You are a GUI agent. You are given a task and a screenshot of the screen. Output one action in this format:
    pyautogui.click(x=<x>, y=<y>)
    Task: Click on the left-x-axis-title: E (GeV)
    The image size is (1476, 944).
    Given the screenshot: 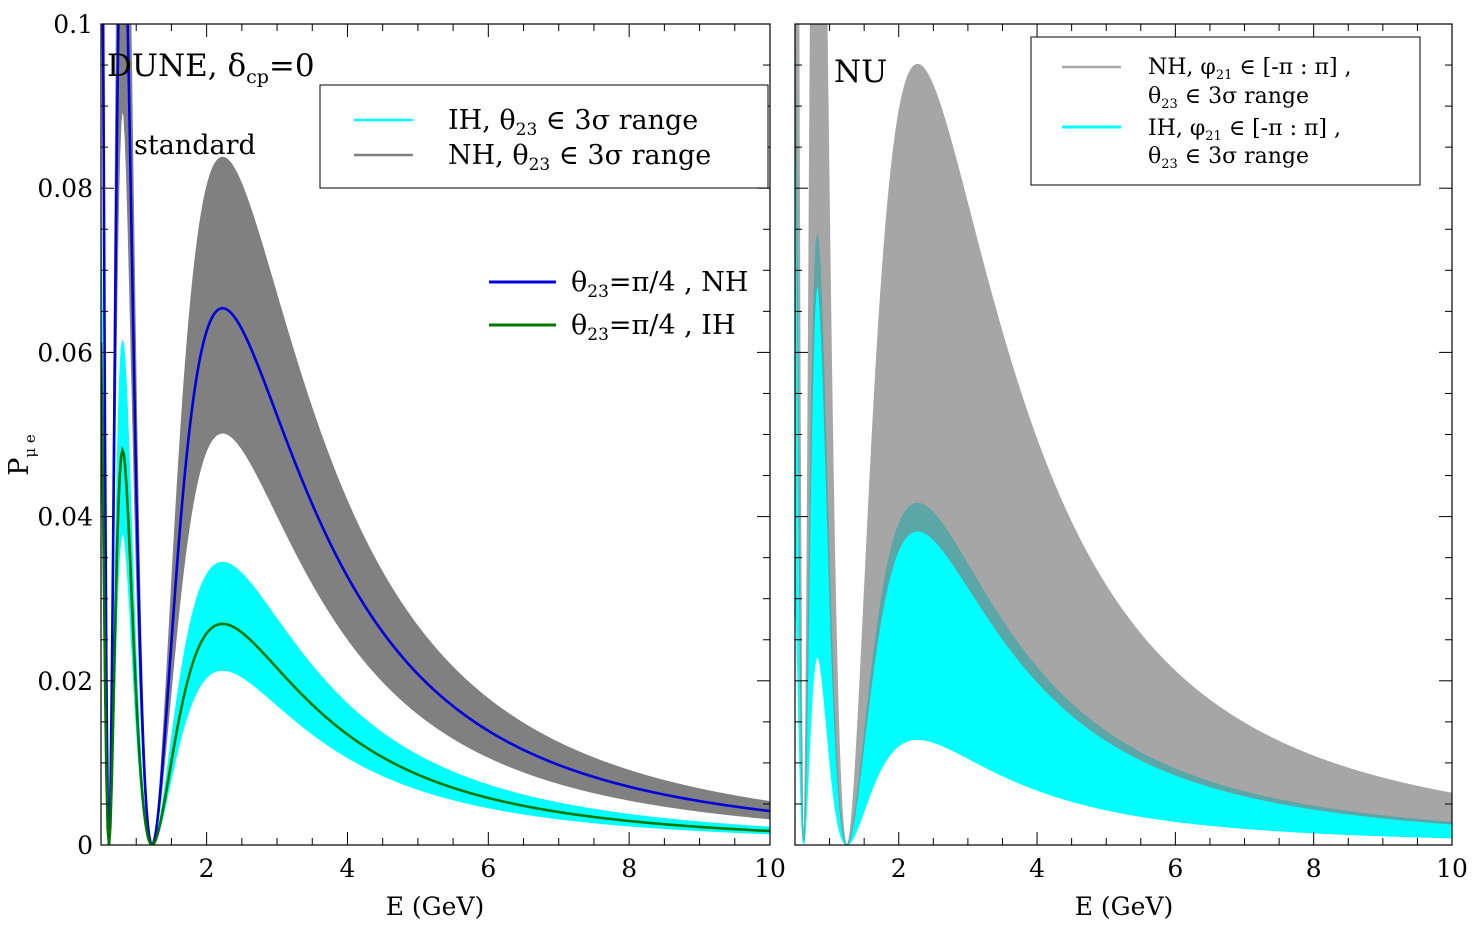 What is the action you would take?
    pyautogui.click(x=435, y=906)
    